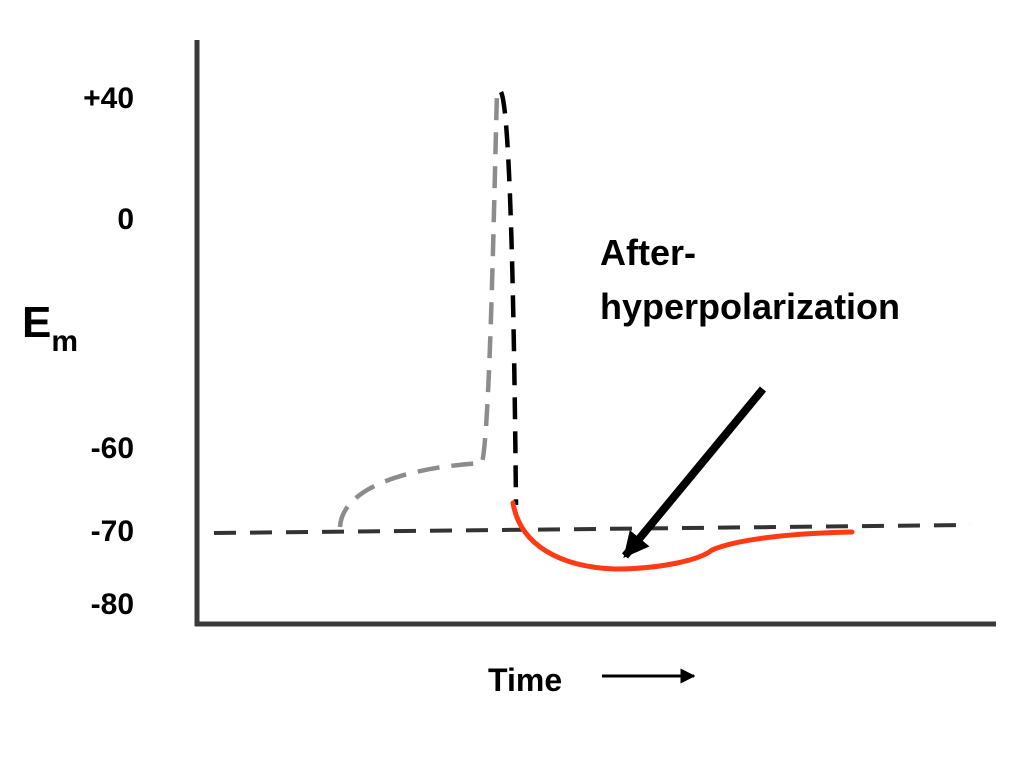 The width and height of the screenshot is (1024, 768). Describe the element at coordinates (125, 219) in the screenshot. I see `y-tick-0: 0` at that location.